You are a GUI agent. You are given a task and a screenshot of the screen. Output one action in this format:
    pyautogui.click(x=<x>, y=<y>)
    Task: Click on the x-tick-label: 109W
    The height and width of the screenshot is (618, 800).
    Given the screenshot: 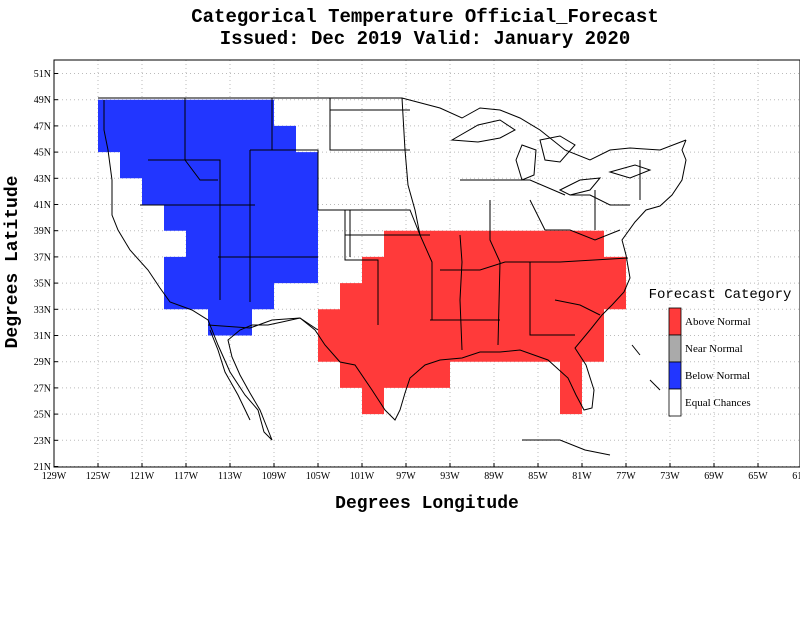 What is the action you would take?
    pyautogui.click(x=274, y=476)
    